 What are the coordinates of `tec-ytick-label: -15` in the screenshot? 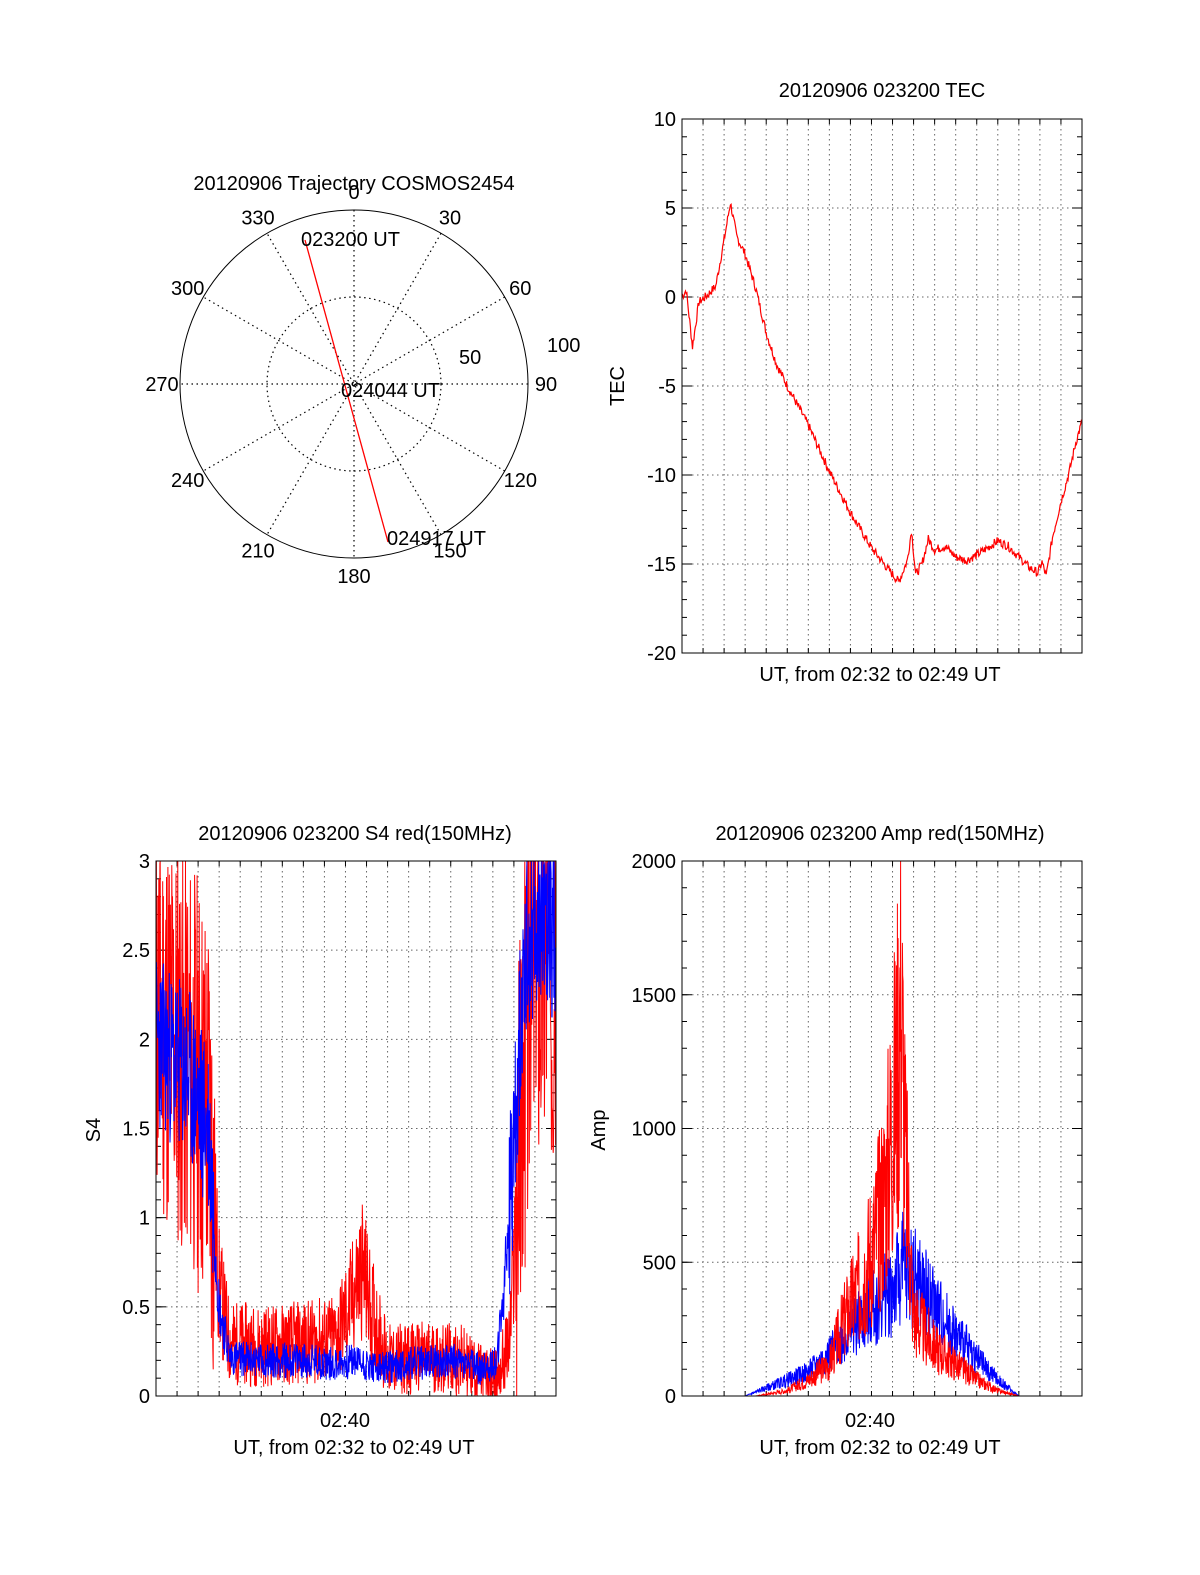 It's located at (661, 565).